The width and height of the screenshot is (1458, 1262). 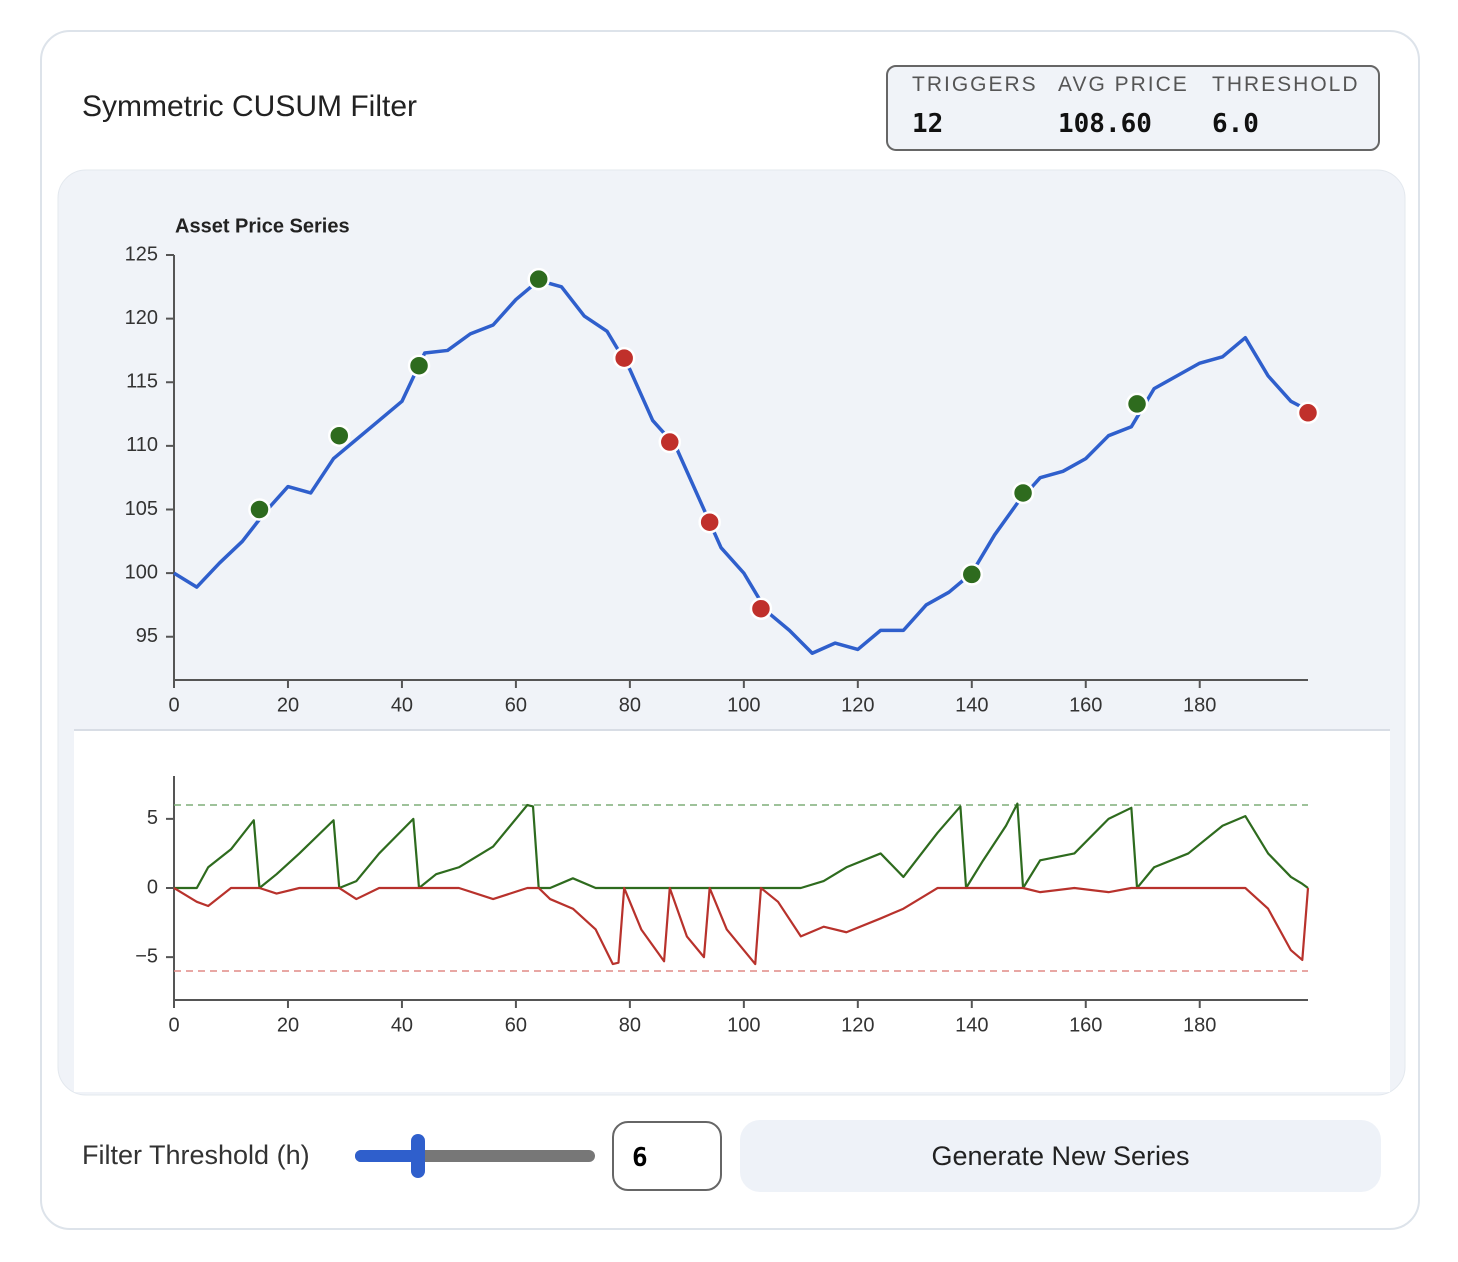 What do you see at coordinates (667, 1156) in the screenshot?
I see `threshold-input: 6` at bounding box center [667, 1156].